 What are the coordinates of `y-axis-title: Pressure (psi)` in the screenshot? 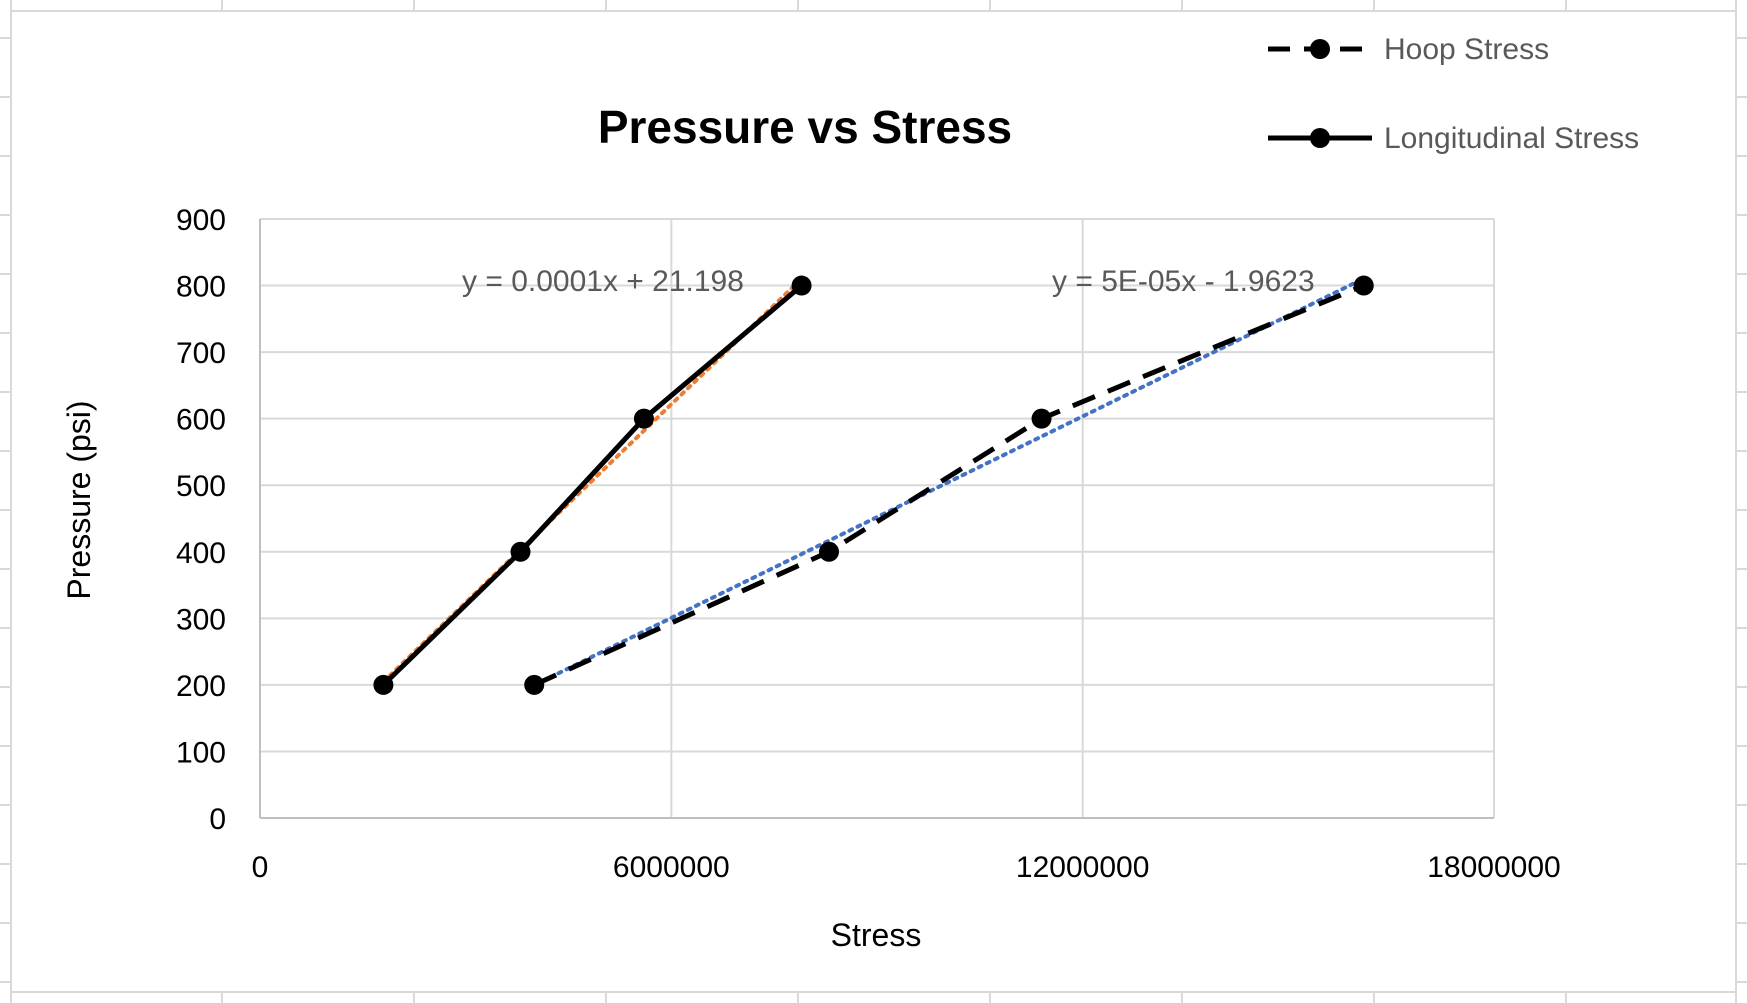 It's located at (79, 499).